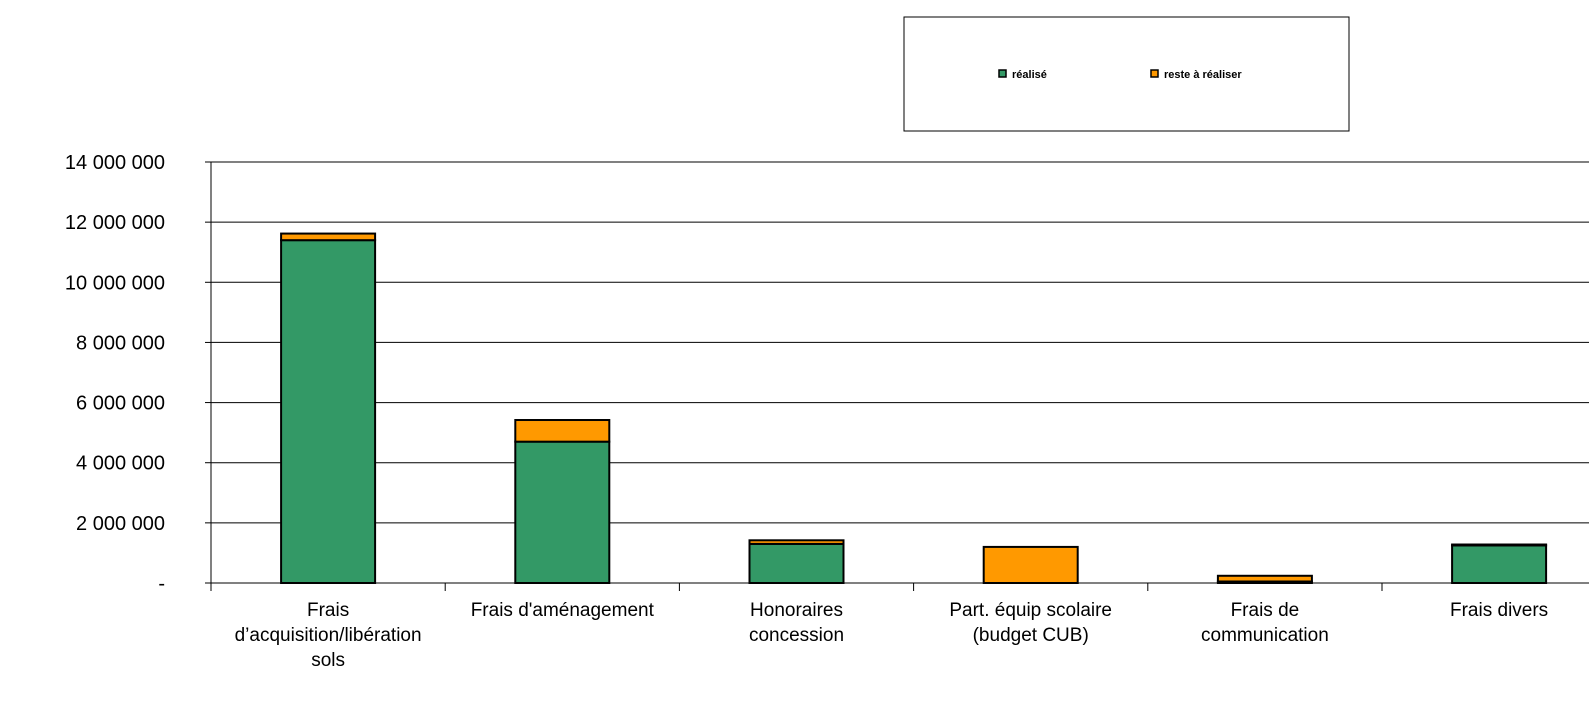 This screenshot has width=1589, height=716. Describe the element at coordinates (115, 283) in the screenshot. I see `y-tick-label: 10 000 000` at that location.